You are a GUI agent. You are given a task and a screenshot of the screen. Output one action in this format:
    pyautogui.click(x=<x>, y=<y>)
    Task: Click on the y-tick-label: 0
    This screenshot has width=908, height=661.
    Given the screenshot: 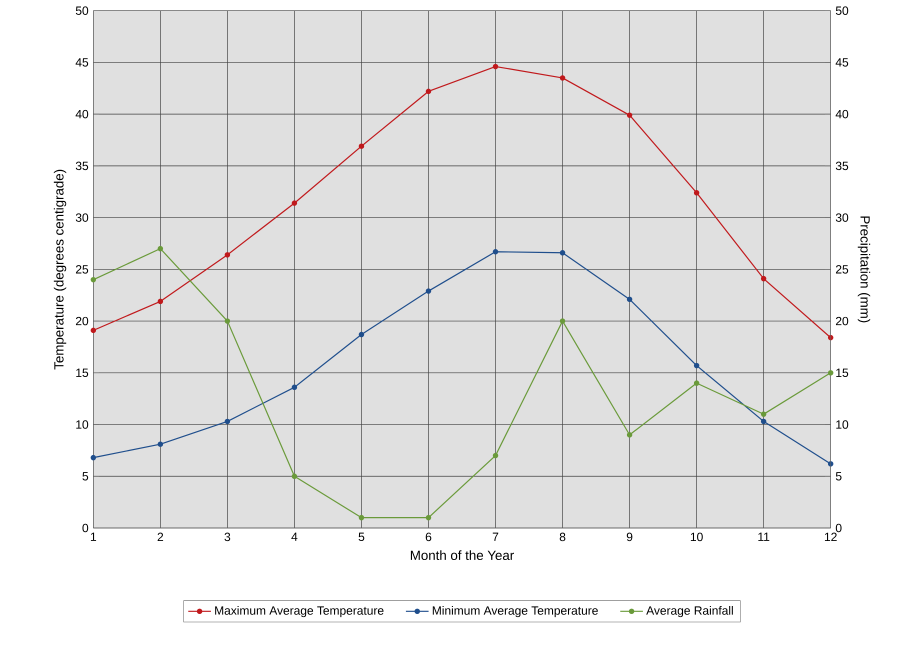 What is the action you would take?
    pyautogui.click(x=85, y=528)
    